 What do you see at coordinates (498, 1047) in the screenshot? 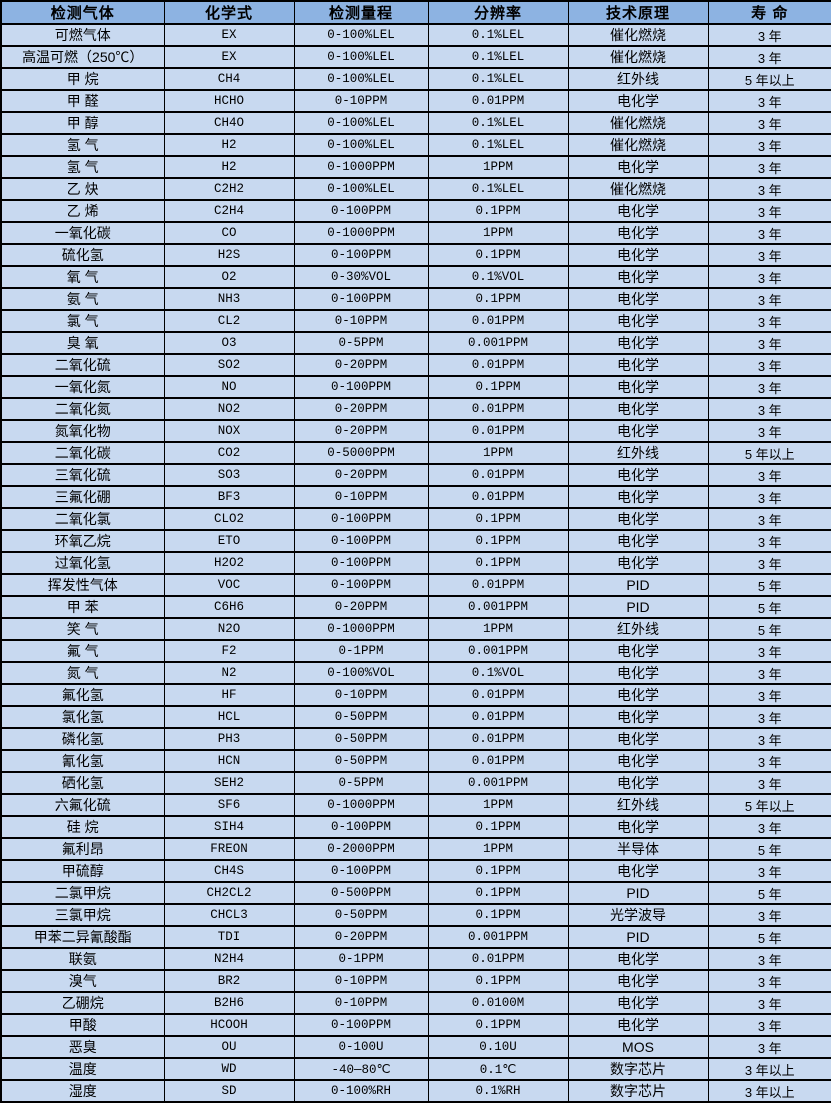
I see `cell-resolution: 0.10U` at bounding box center [498, 1047].